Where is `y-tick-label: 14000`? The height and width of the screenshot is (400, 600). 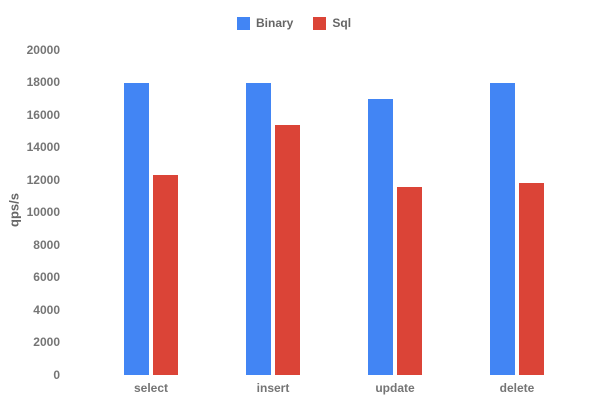
y-tick-label: 14000 is located at coordinates (43, 147).